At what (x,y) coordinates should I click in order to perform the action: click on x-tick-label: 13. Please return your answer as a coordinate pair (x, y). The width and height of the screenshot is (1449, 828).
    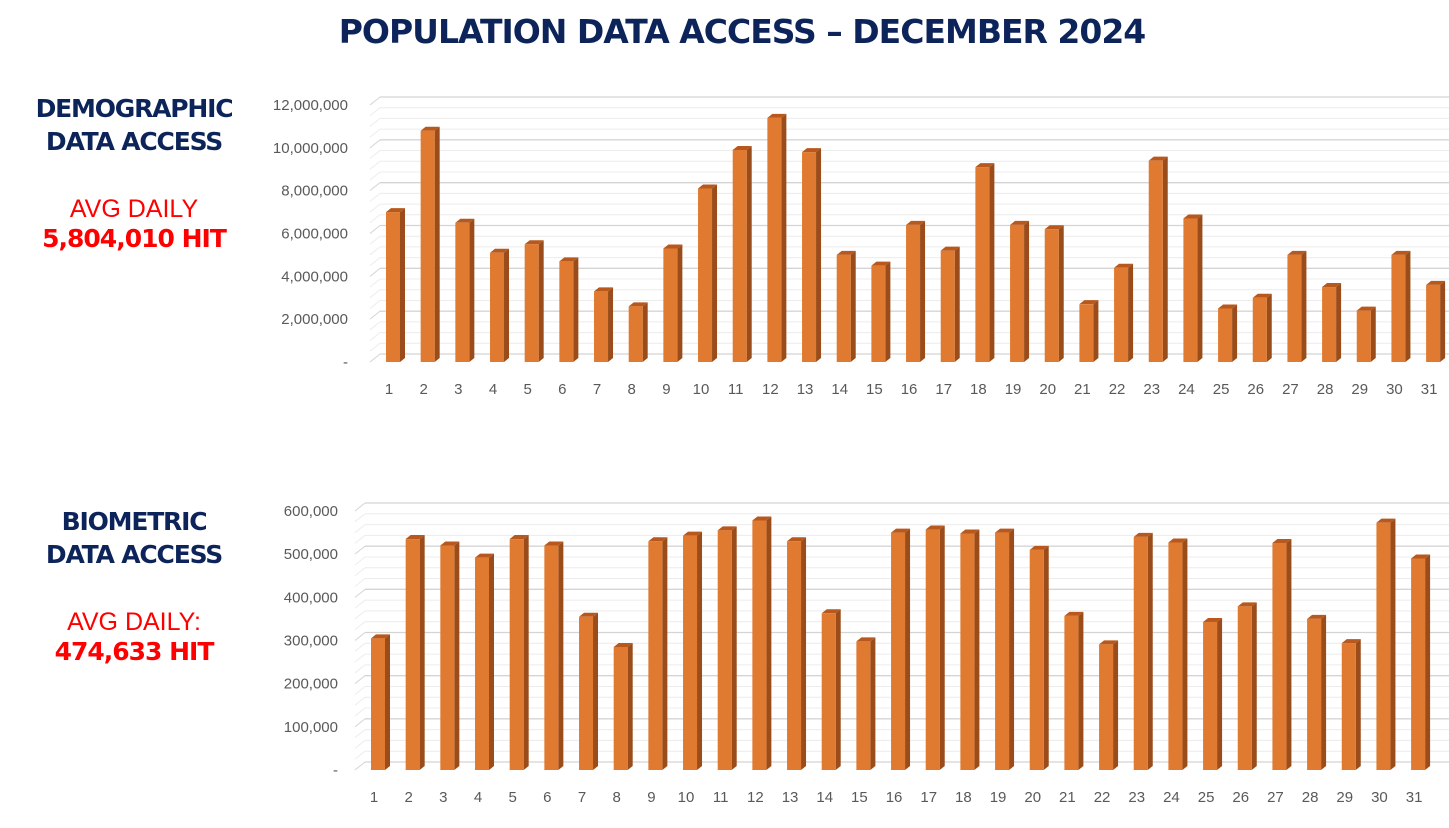
    Looking at the image, I should click on (805, 389).